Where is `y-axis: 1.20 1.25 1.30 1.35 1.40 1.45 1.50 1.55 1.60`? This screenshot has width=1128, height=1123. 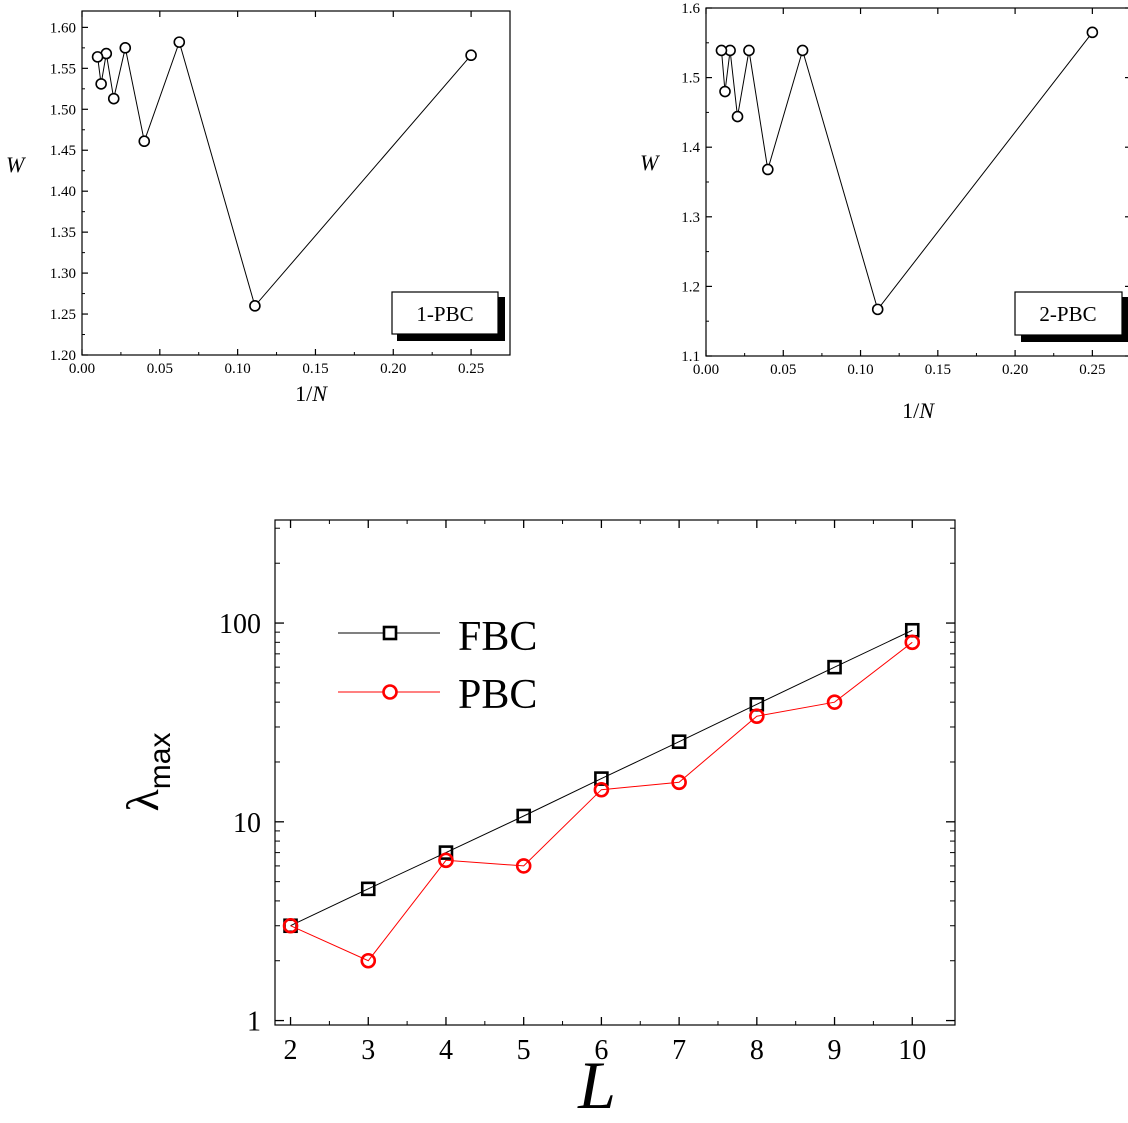
y-axis: 1.20 1.25 1.30 1.35 1.40 1.45 1.50 1.55 1.60 is located at coordinates (69, 192).